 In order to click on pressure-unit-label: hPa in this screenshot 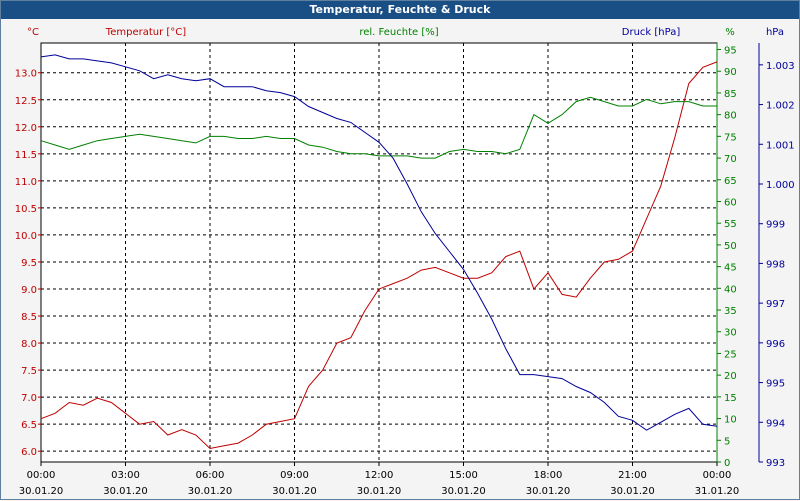, I will do `click(775, 32)`.